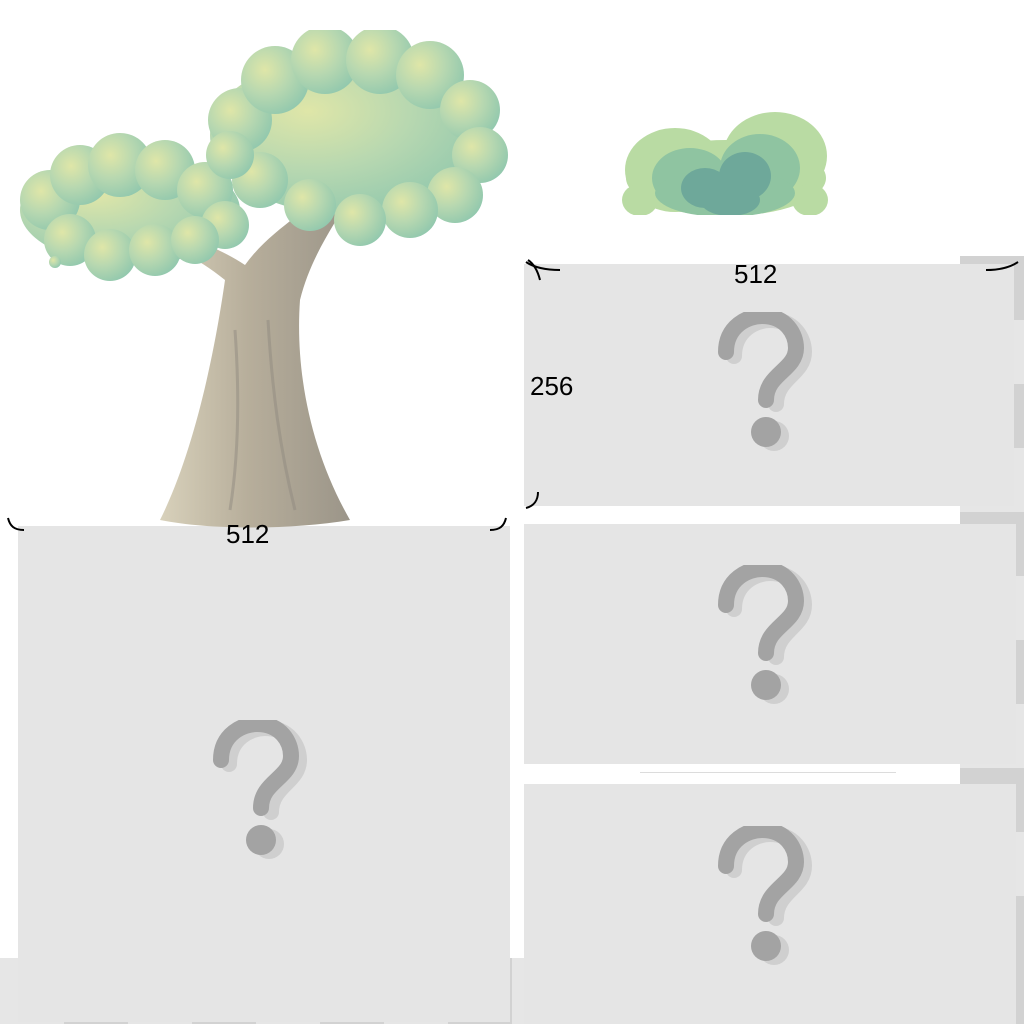  Describe the element at coordinates (768, 772) in the screenshot. I see `divider-line` at that location.